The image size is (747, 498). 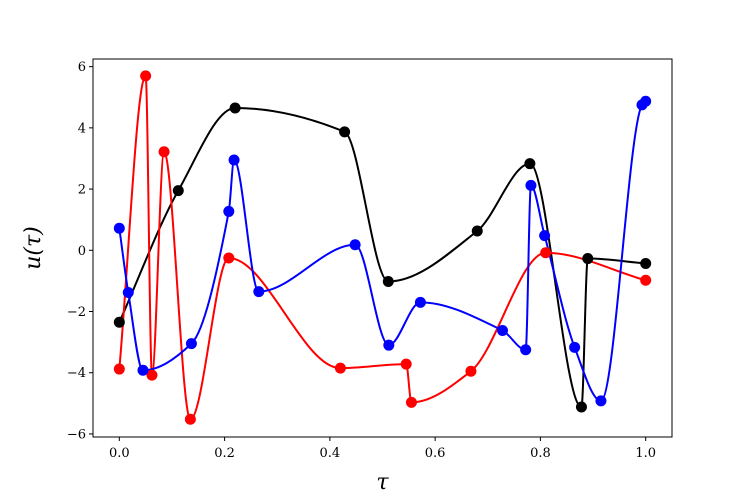 I want to click on y-axis-label: u(τ), so click(x=33, y=248).